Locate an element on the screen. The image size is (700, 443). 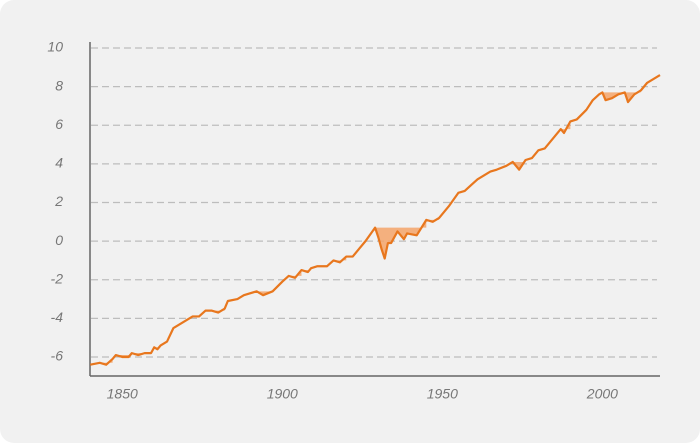
x-tick-label: 1900 is located at coordinates (282, 394).